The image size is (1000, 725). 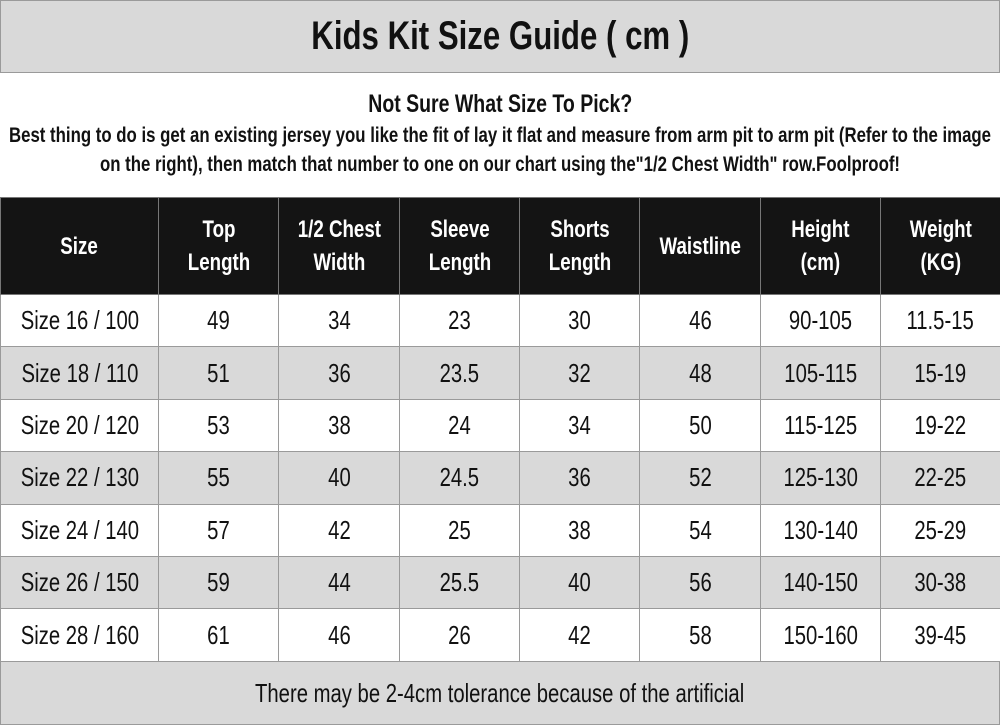 I want to click on cell-text: 130-140, so click(x=820, y=529).